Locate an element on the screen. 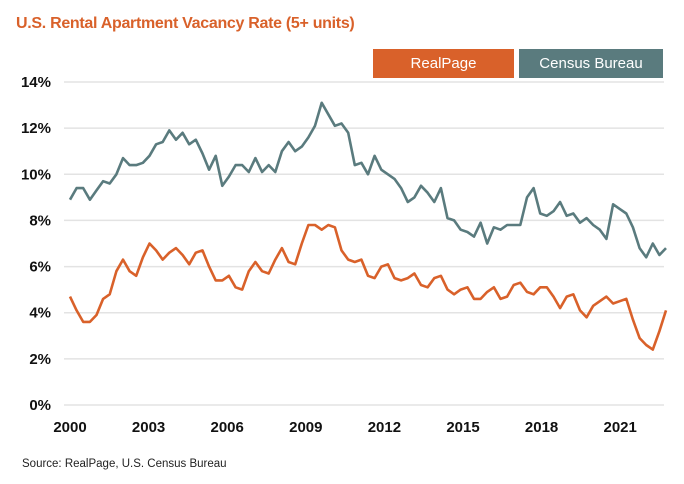 Image resolution: width=684 pixels, height=484 pixels. source-note: Source: RealPage, U.S. Census Bureau is located at coordinates (124, 464).